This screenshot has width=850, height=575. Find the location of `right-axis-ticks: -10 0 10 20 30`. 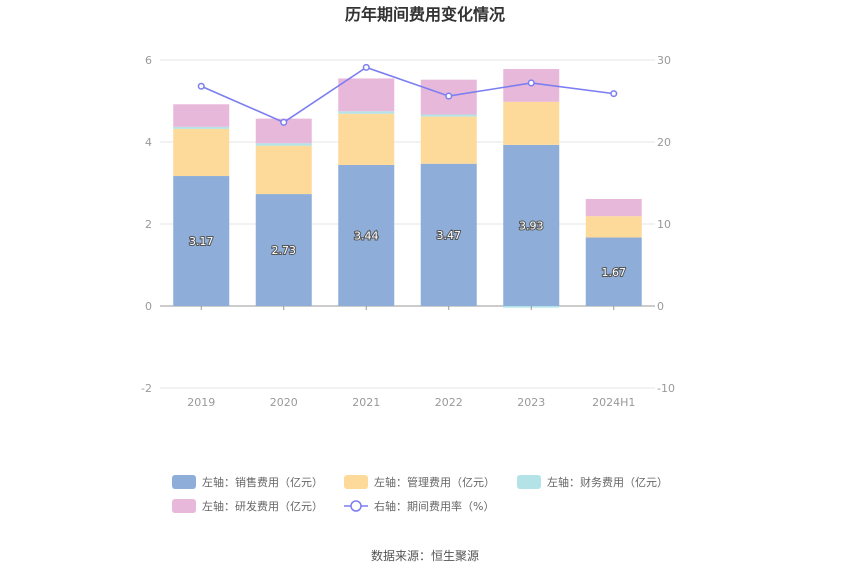

right-axis-ticks: -10 0 10 20 30 is located at coordinates (666, 224).